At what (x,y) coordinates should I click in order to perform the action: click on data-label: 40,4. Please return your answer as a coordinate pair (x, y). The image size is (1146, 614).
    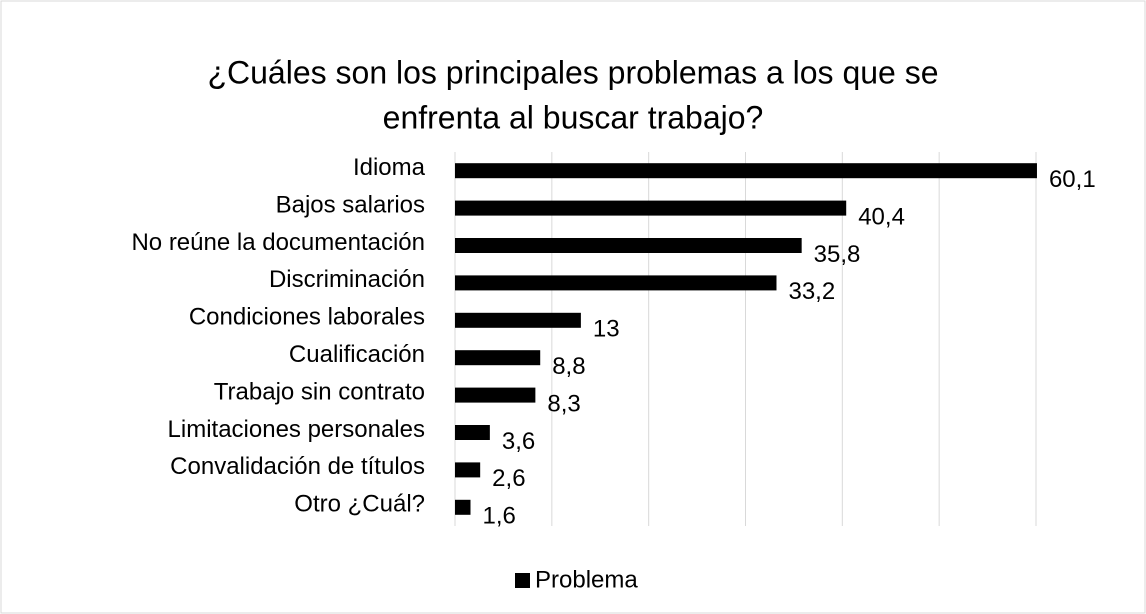
    Looking at the image, I should click on (881, 216).